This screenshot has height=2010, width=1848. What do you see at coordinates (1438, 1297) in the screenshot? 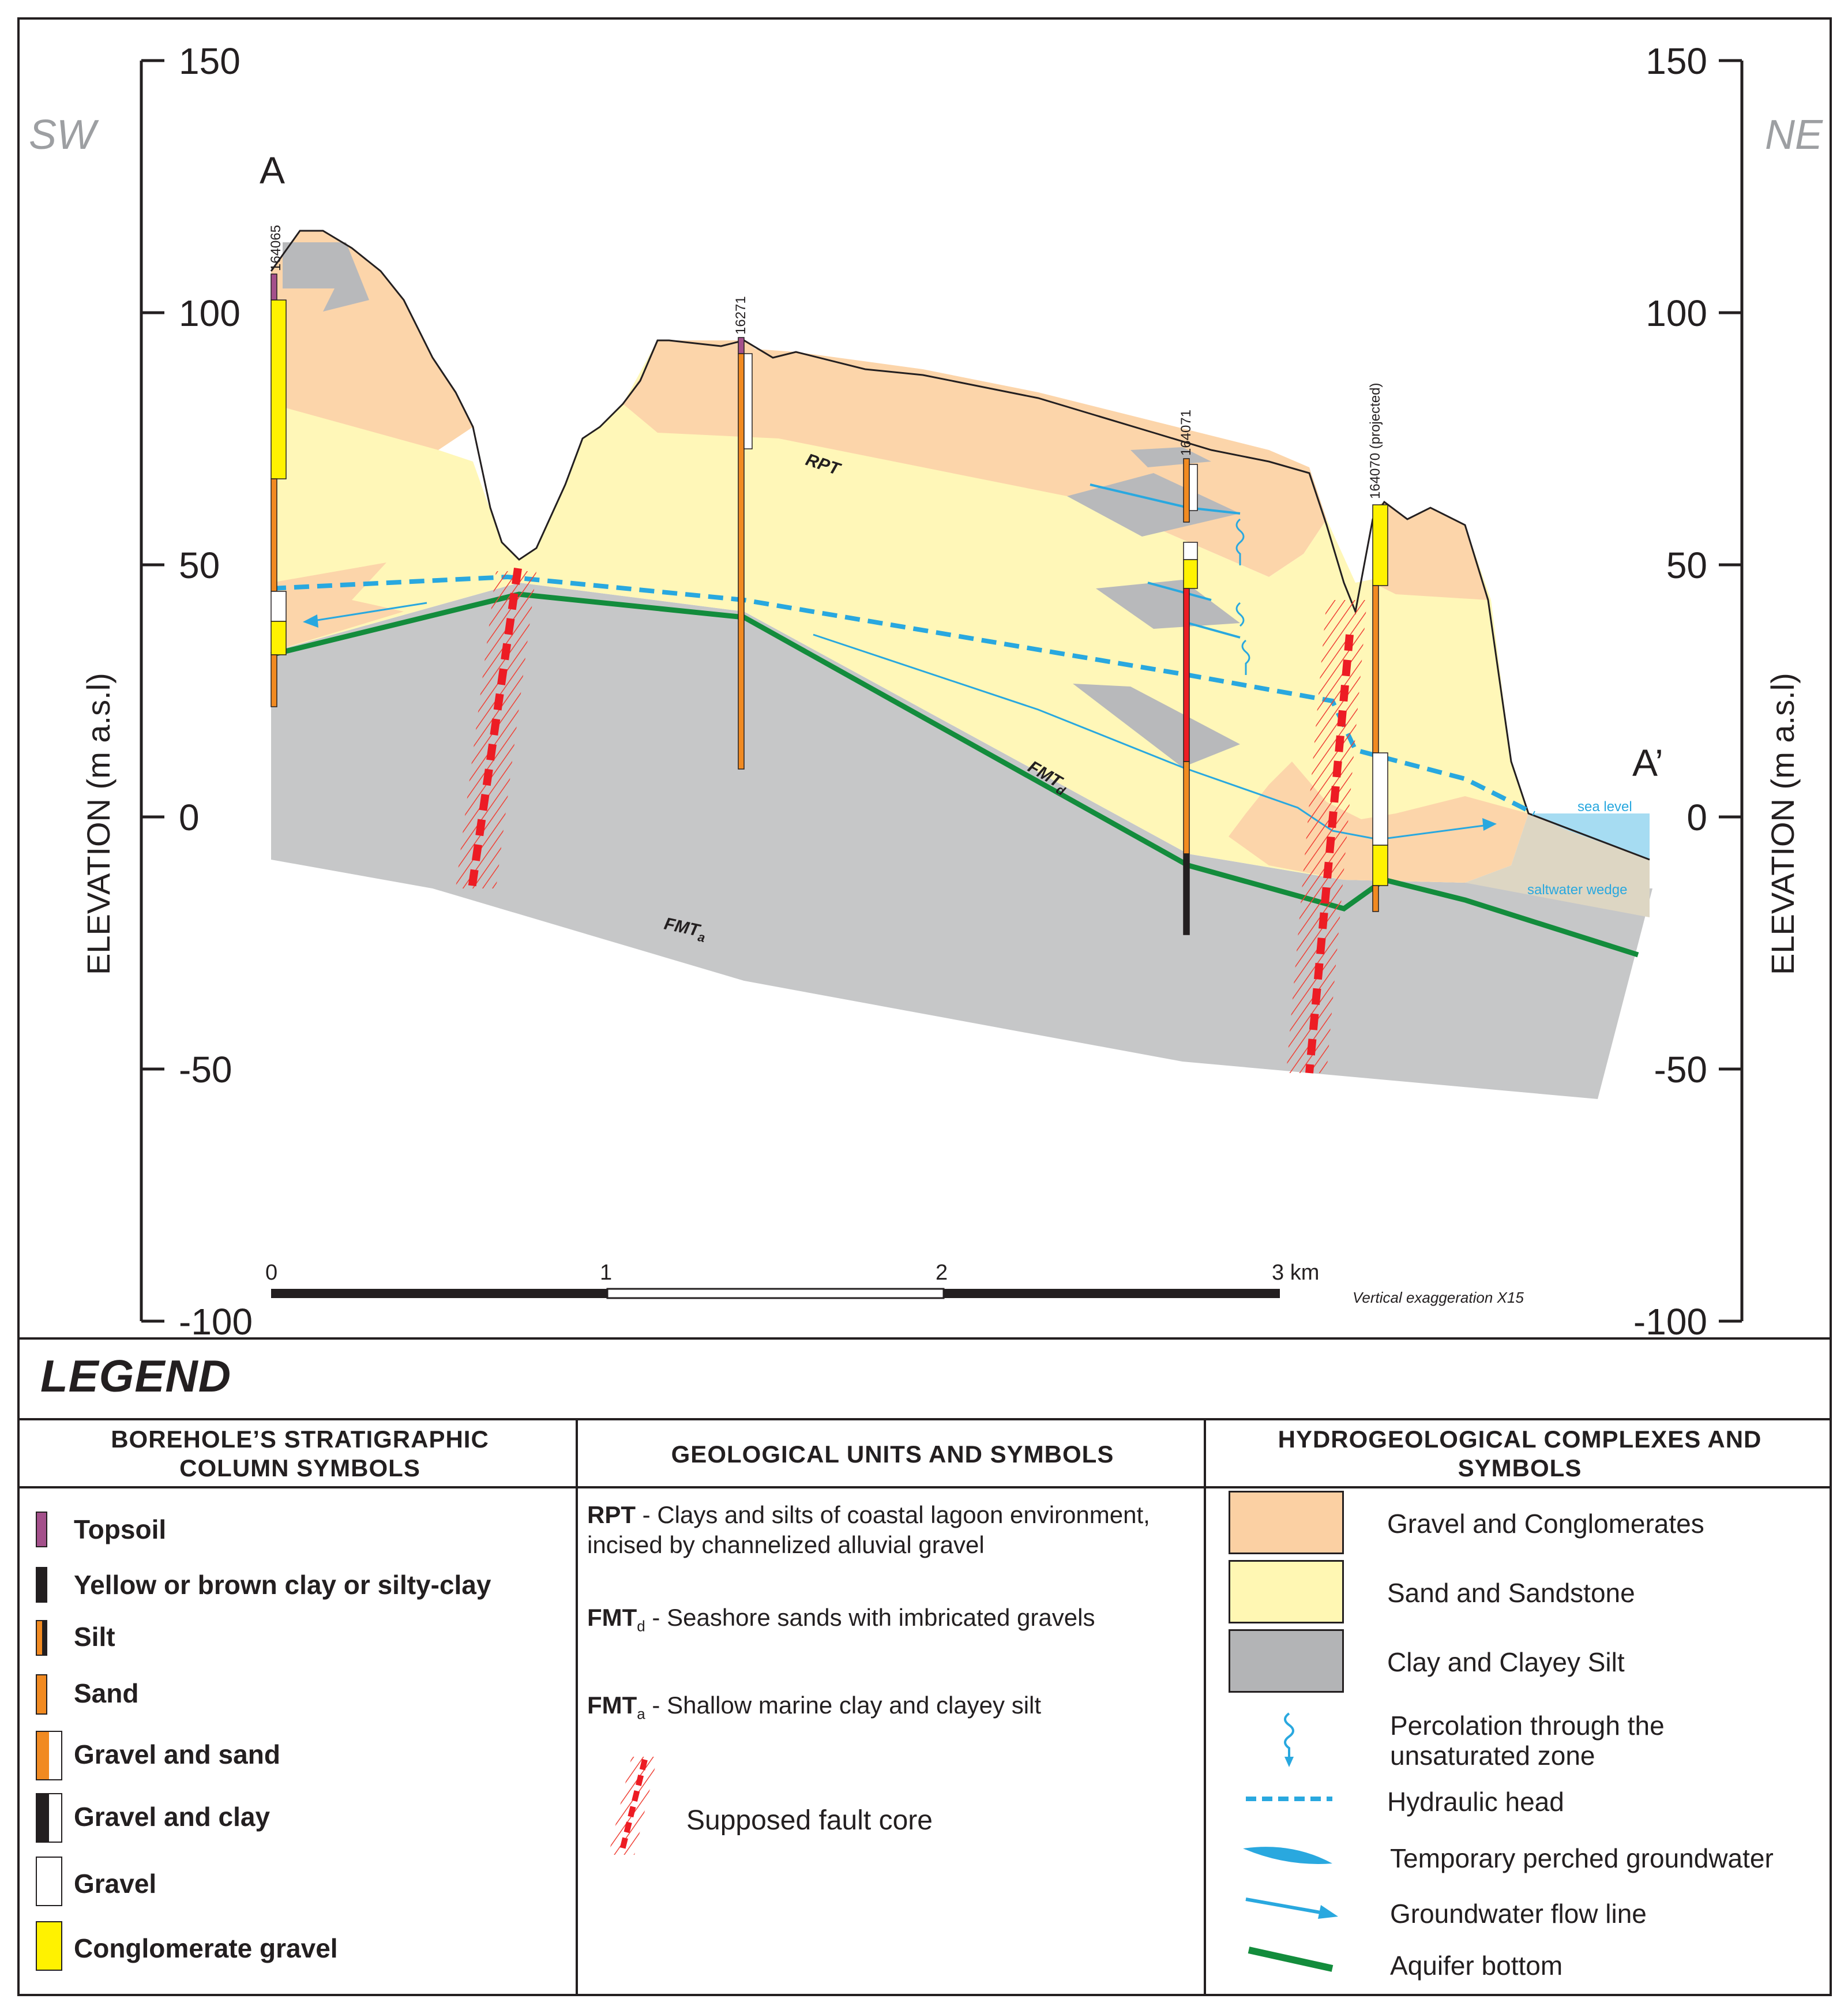
I see `vertical-exaggeration-note: Vertical exaggeration X15` at bounding box center [1438, 1297].